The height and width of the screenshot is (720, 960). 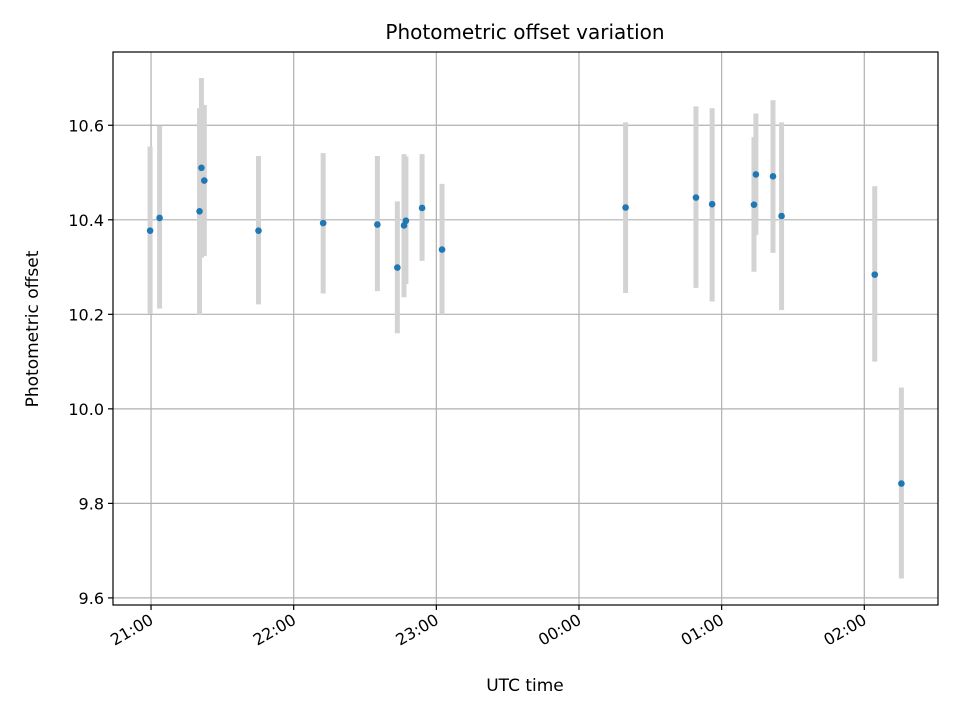 What do you see at coordinates (86, 314) in the screenshot?
I see `y-tick-label: 10.2` at bounding box center [86, 314].